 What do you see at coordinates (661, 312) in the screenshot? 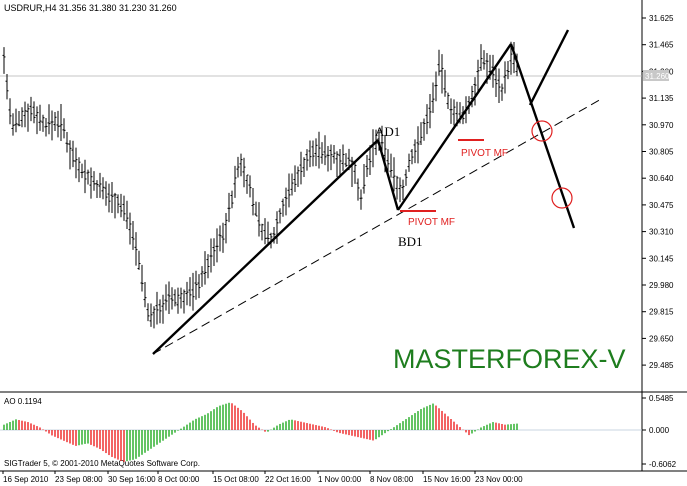
I see `y-tick-label: 29.815` at bounding box center [661, 312].